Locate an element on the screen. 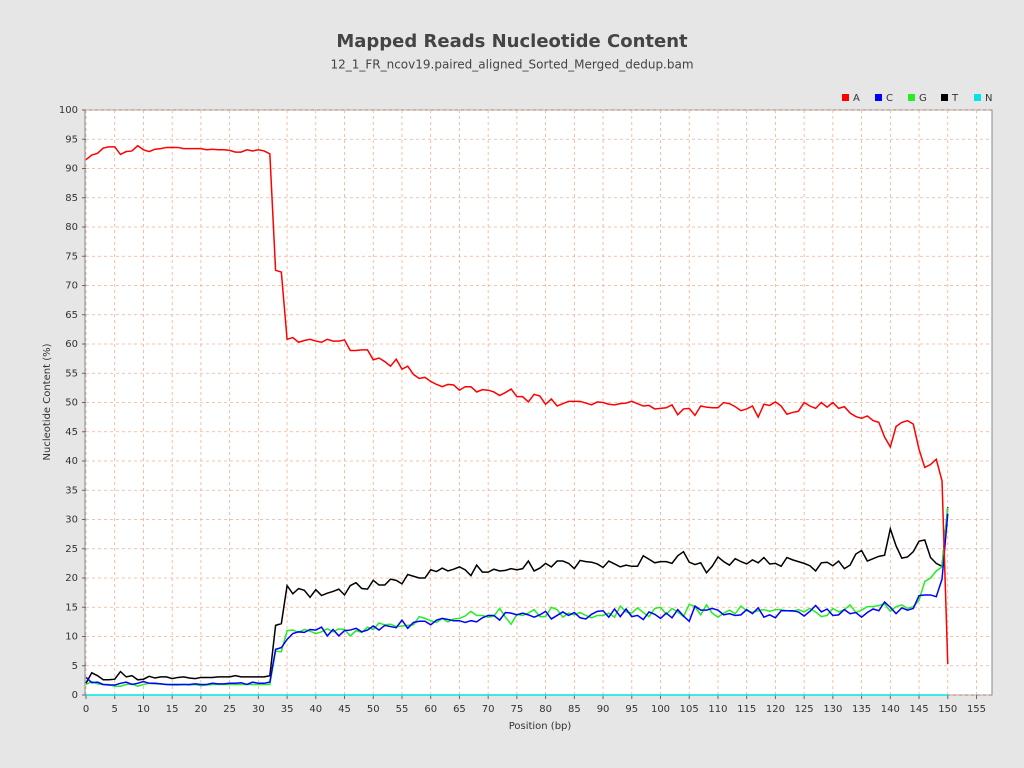 Image resolution: width=1024 pixels, height=768 pixels. x-tick-label: 65 is located at coordinates (459, 709).